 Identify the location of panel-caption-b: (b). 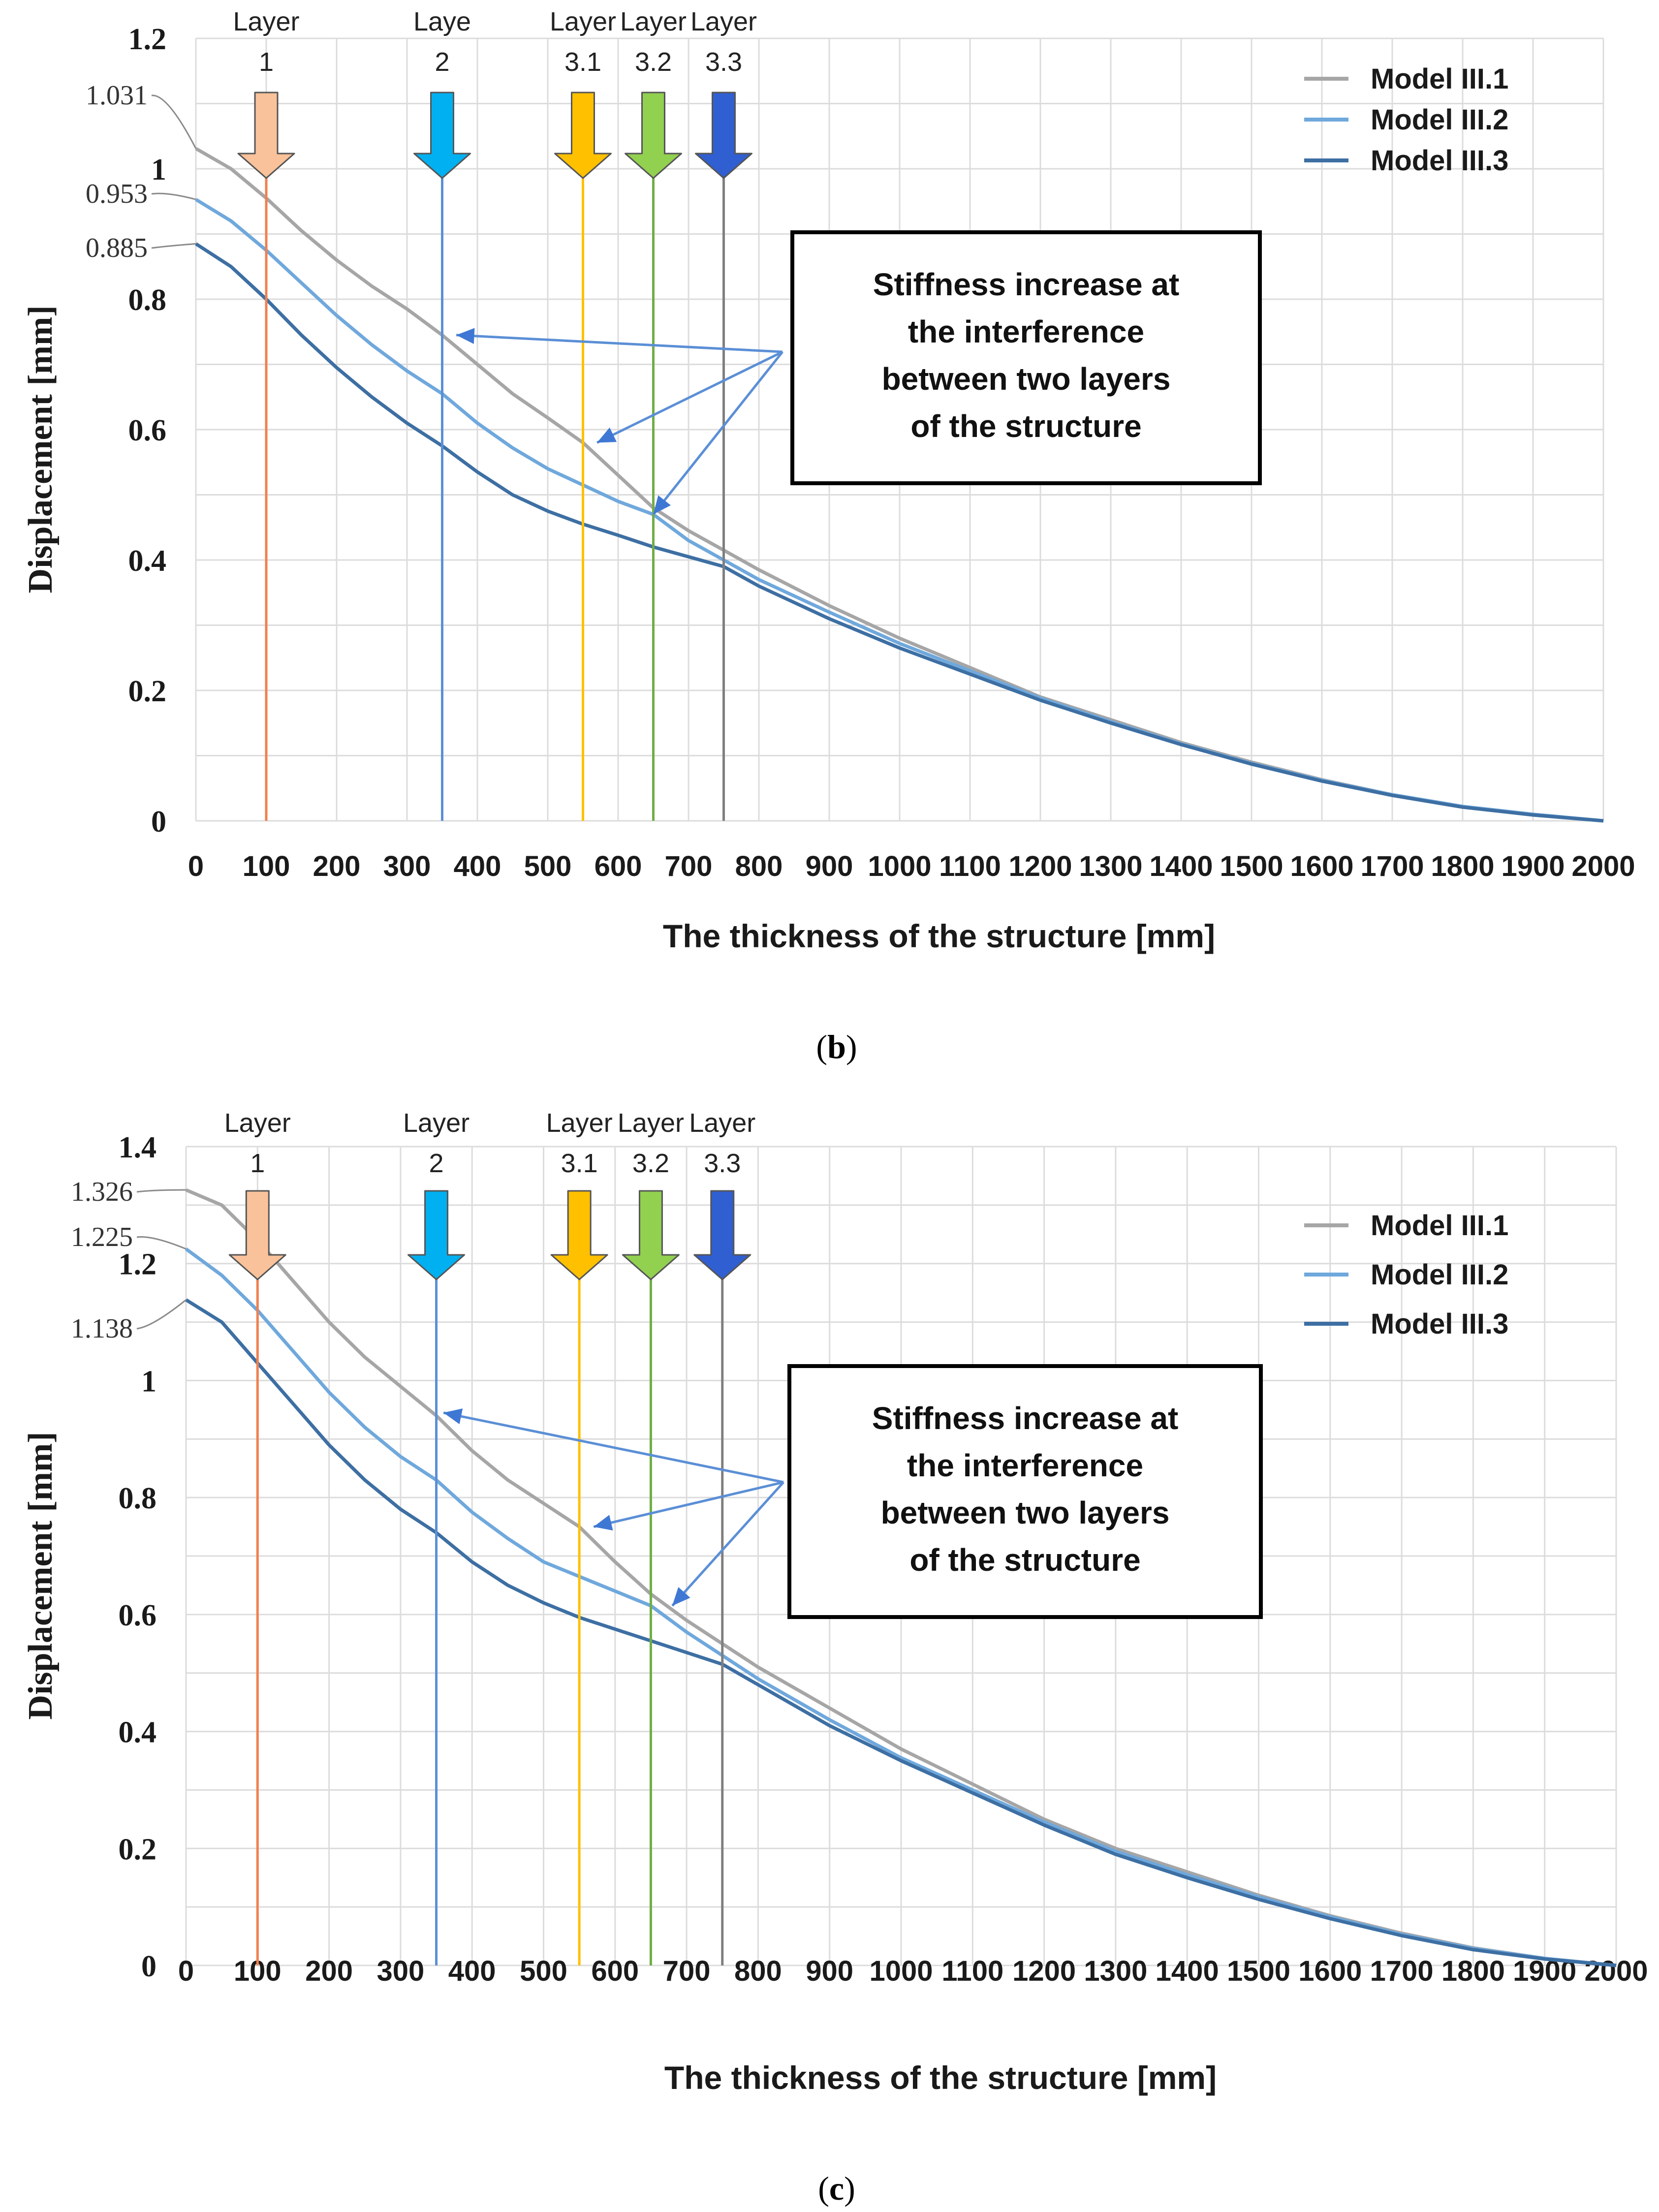
(837, 1046).